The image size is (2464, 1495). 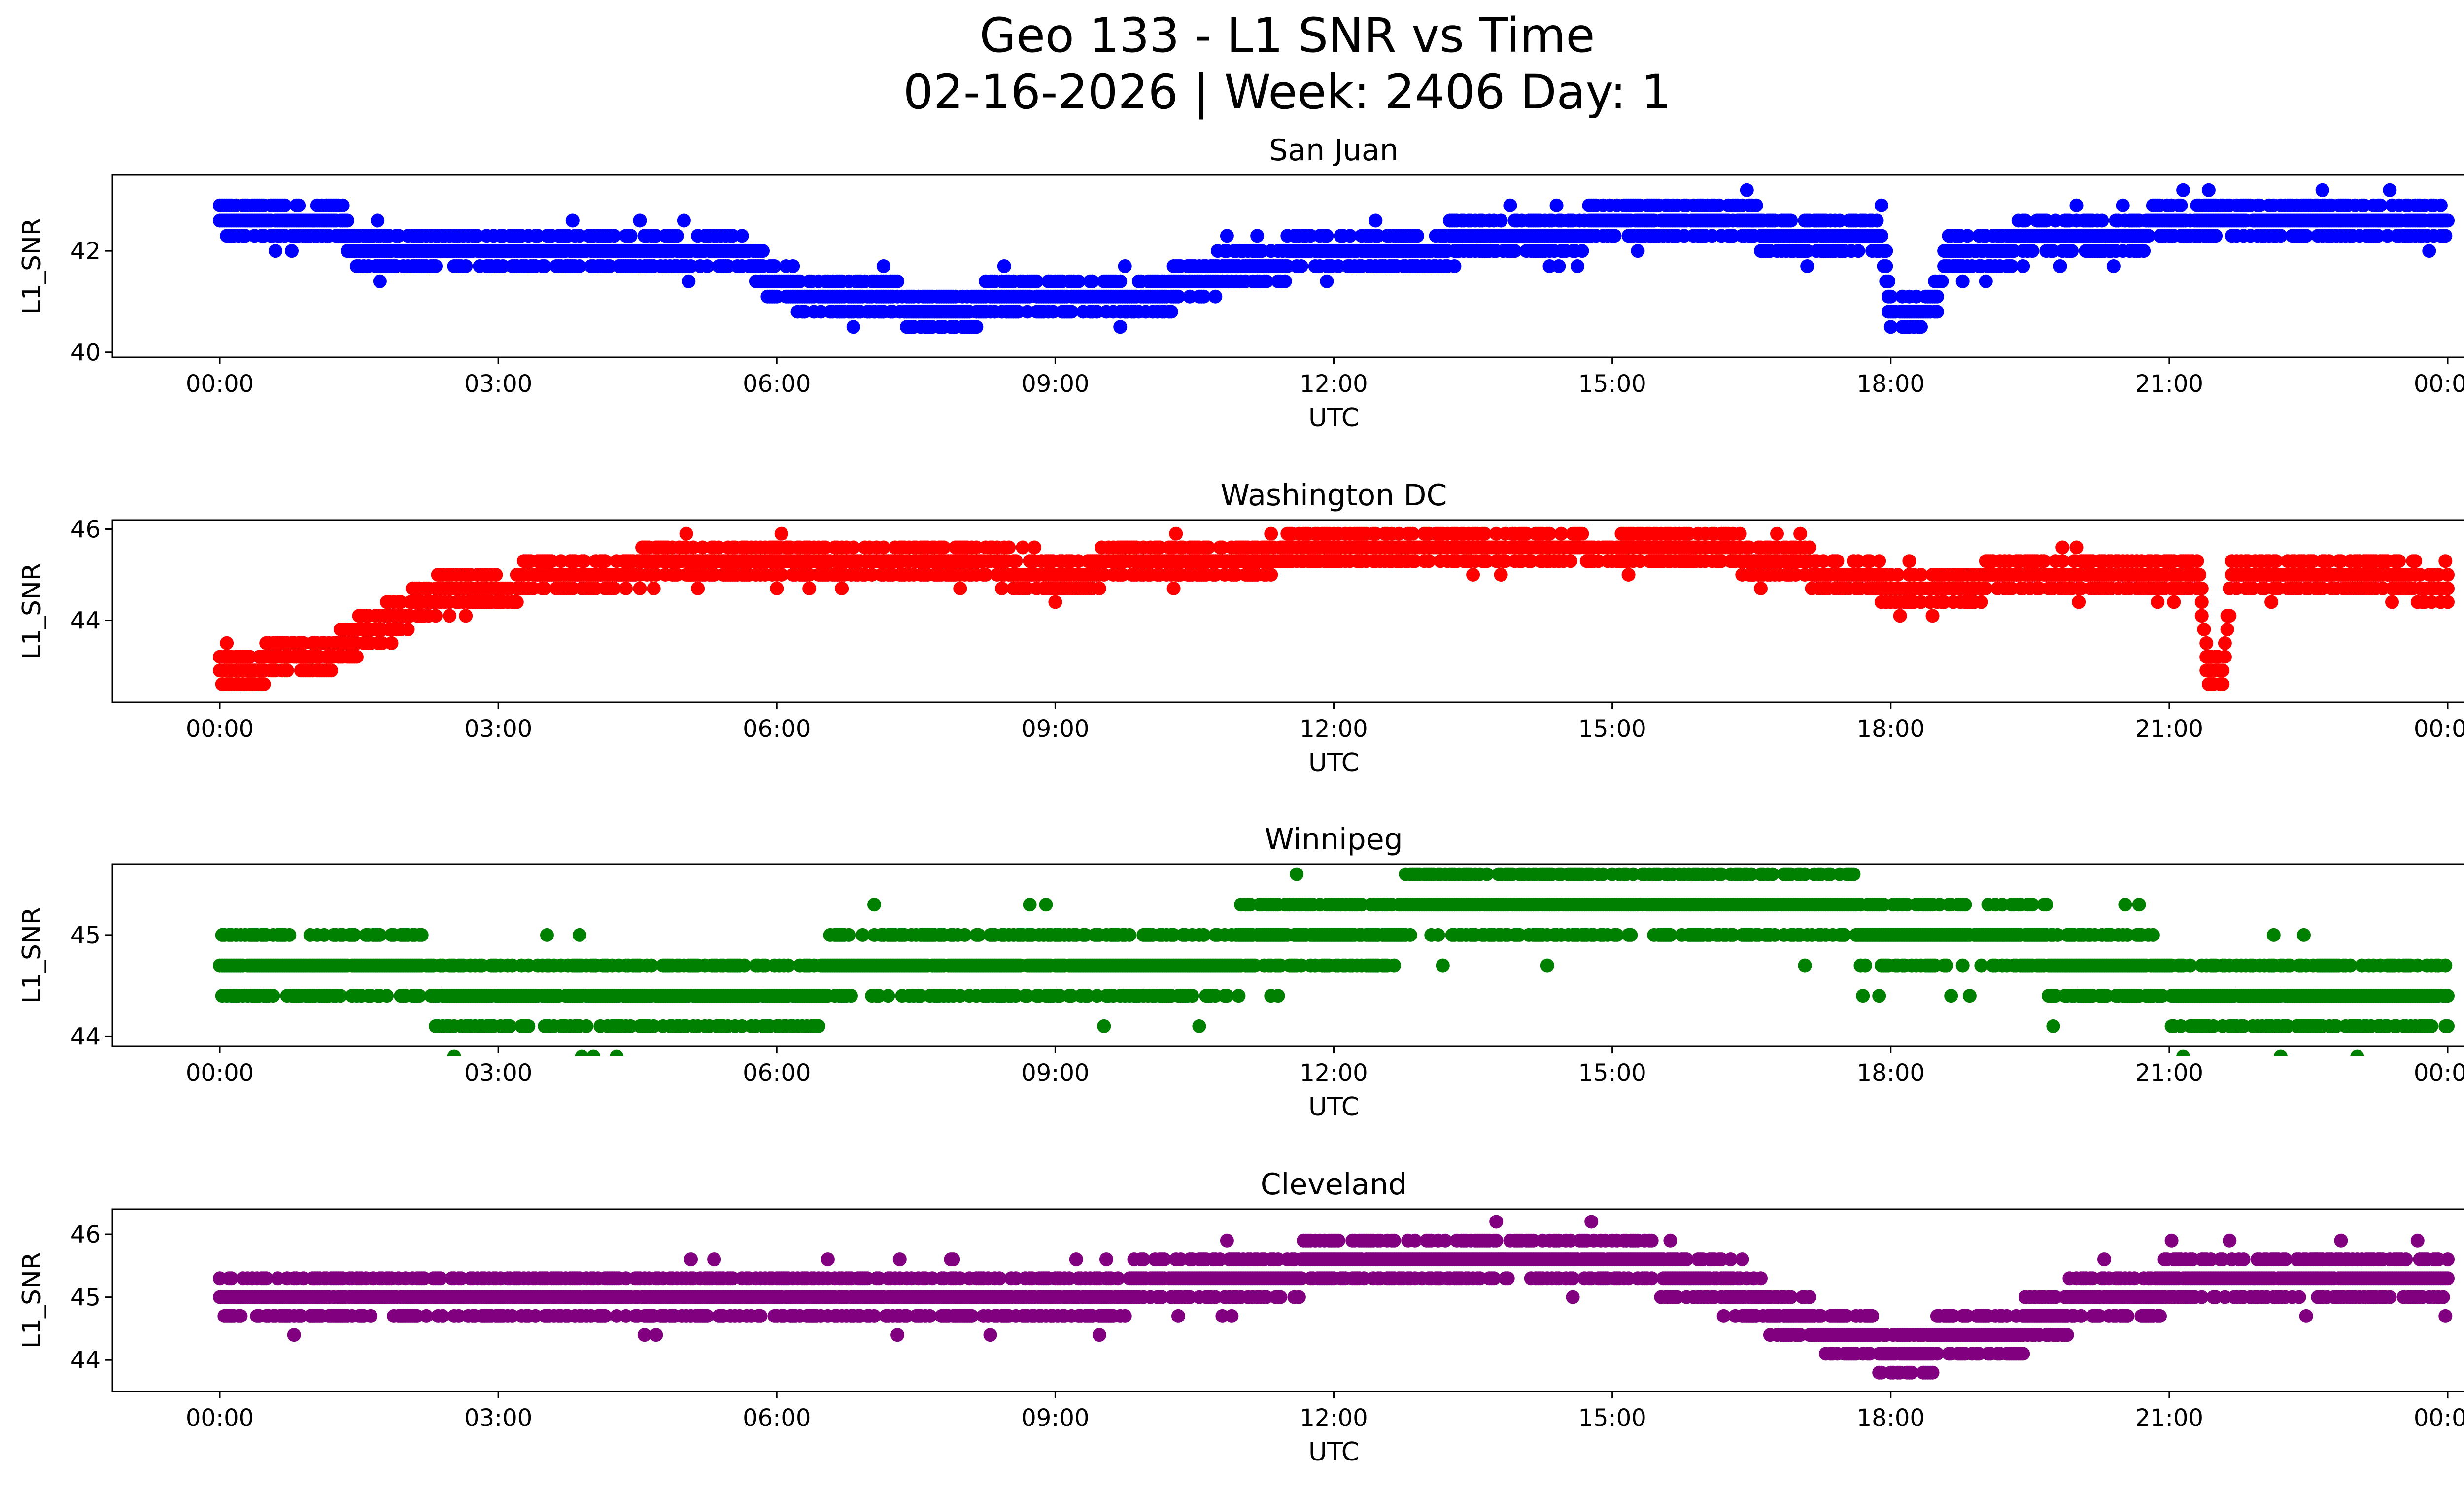 I want to click on x-tick-label: 06:00, so click(x=777, y=384).